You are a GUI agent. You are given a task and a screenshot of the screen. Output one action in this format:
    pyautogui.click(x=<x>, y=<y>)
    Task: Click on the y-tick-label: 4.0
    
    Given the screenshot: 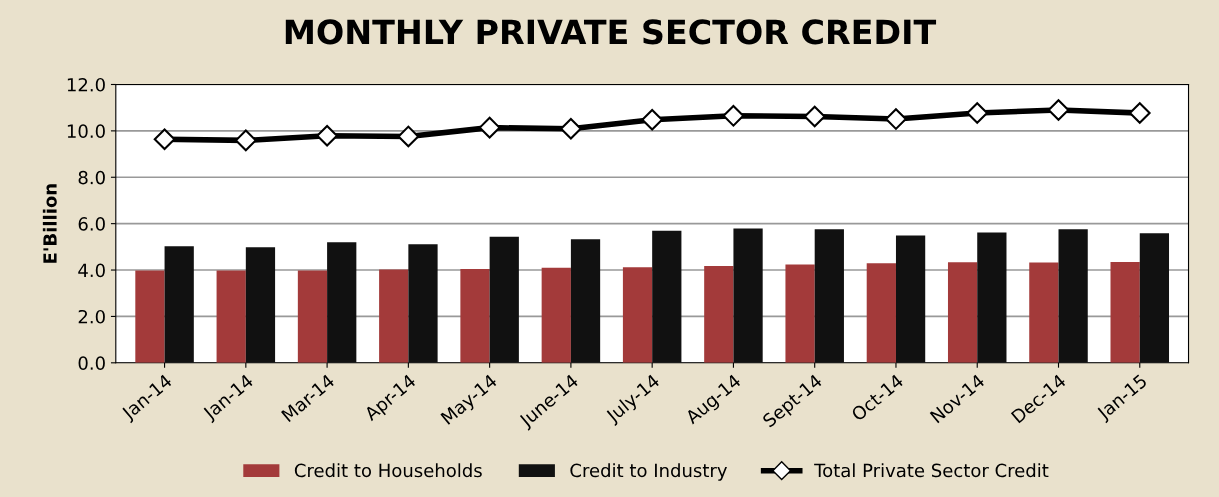 What is the action you would take?
    pyautogui.click(x=91, y=270)
    